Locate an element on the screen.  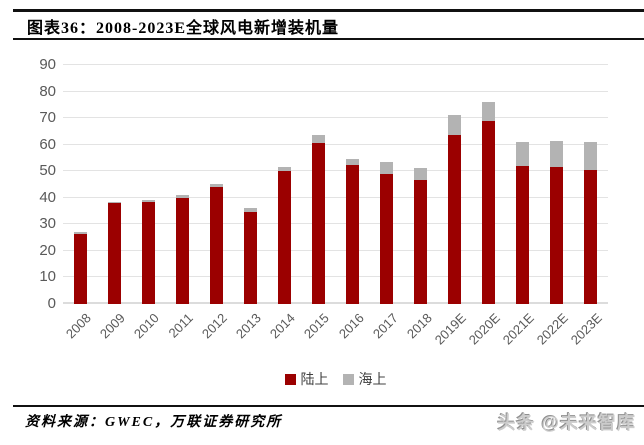
source-note: 资料来源：GWEC，万联证券研究所 is located at coordinates (154, 422).